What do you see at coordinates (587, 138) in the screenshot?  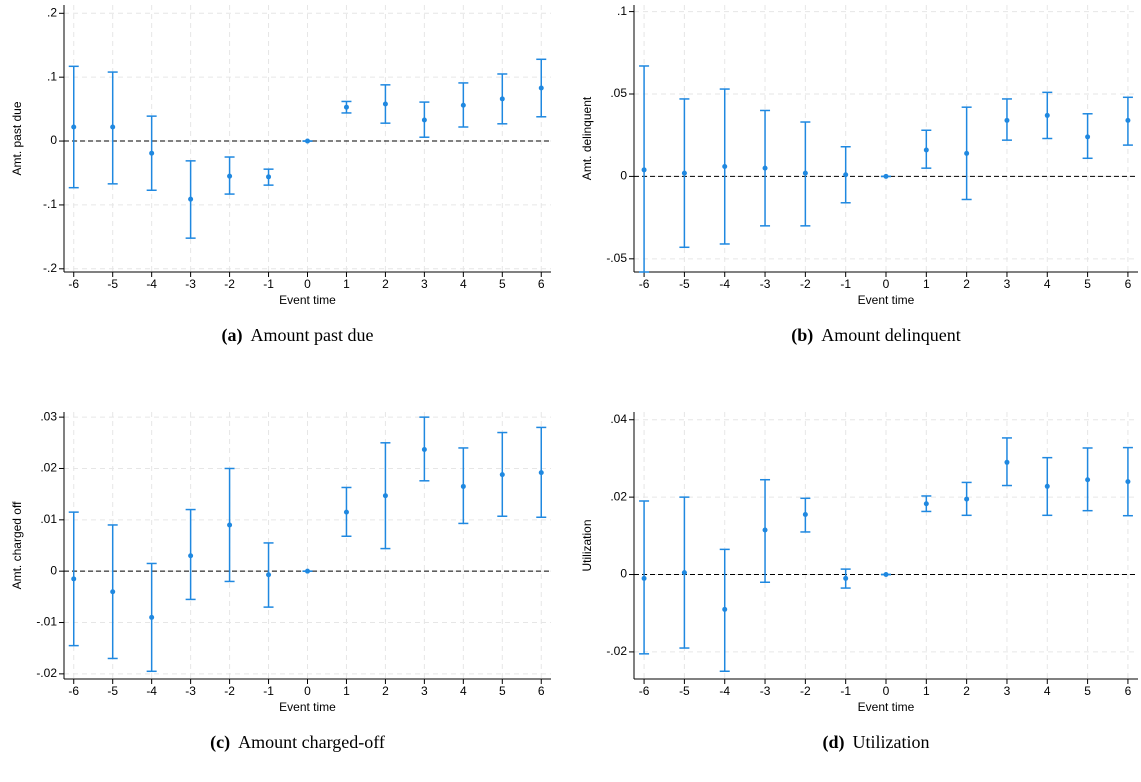 I see `y-axis-label: Amt. delinquent` at bounding box center [587, 138].